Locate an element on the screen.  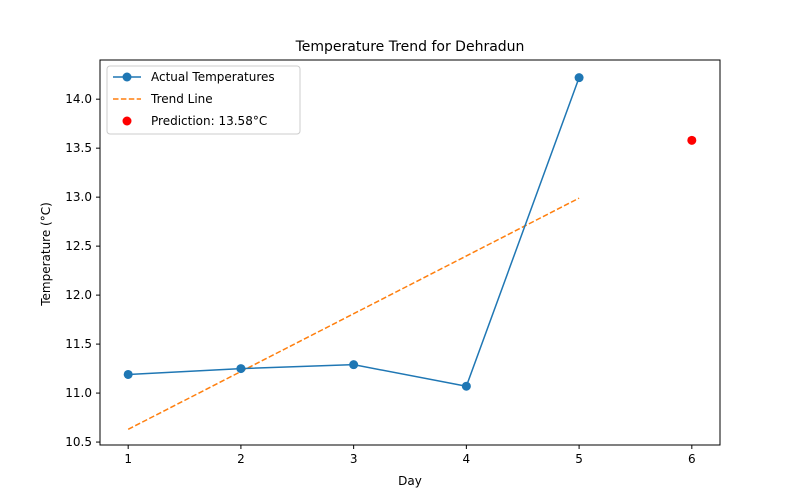
legend-actual-marker is located at coordinates (127, 77).